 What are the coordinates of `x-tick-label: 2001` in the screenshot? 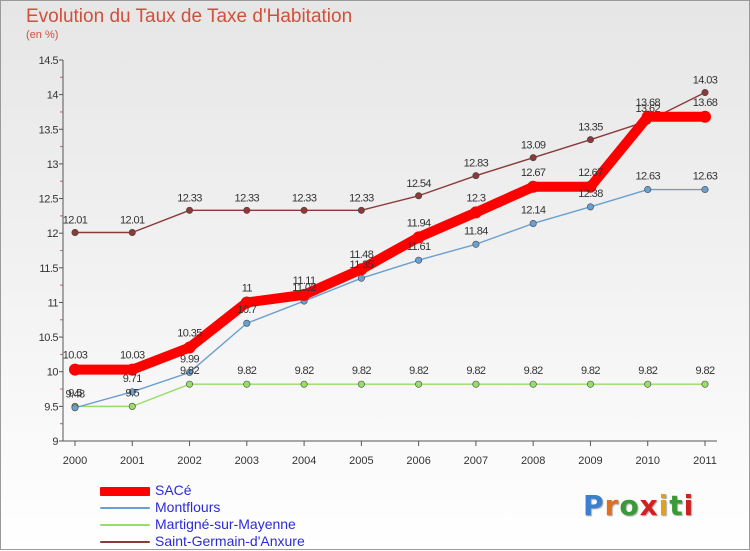 It's located at (132, 461).